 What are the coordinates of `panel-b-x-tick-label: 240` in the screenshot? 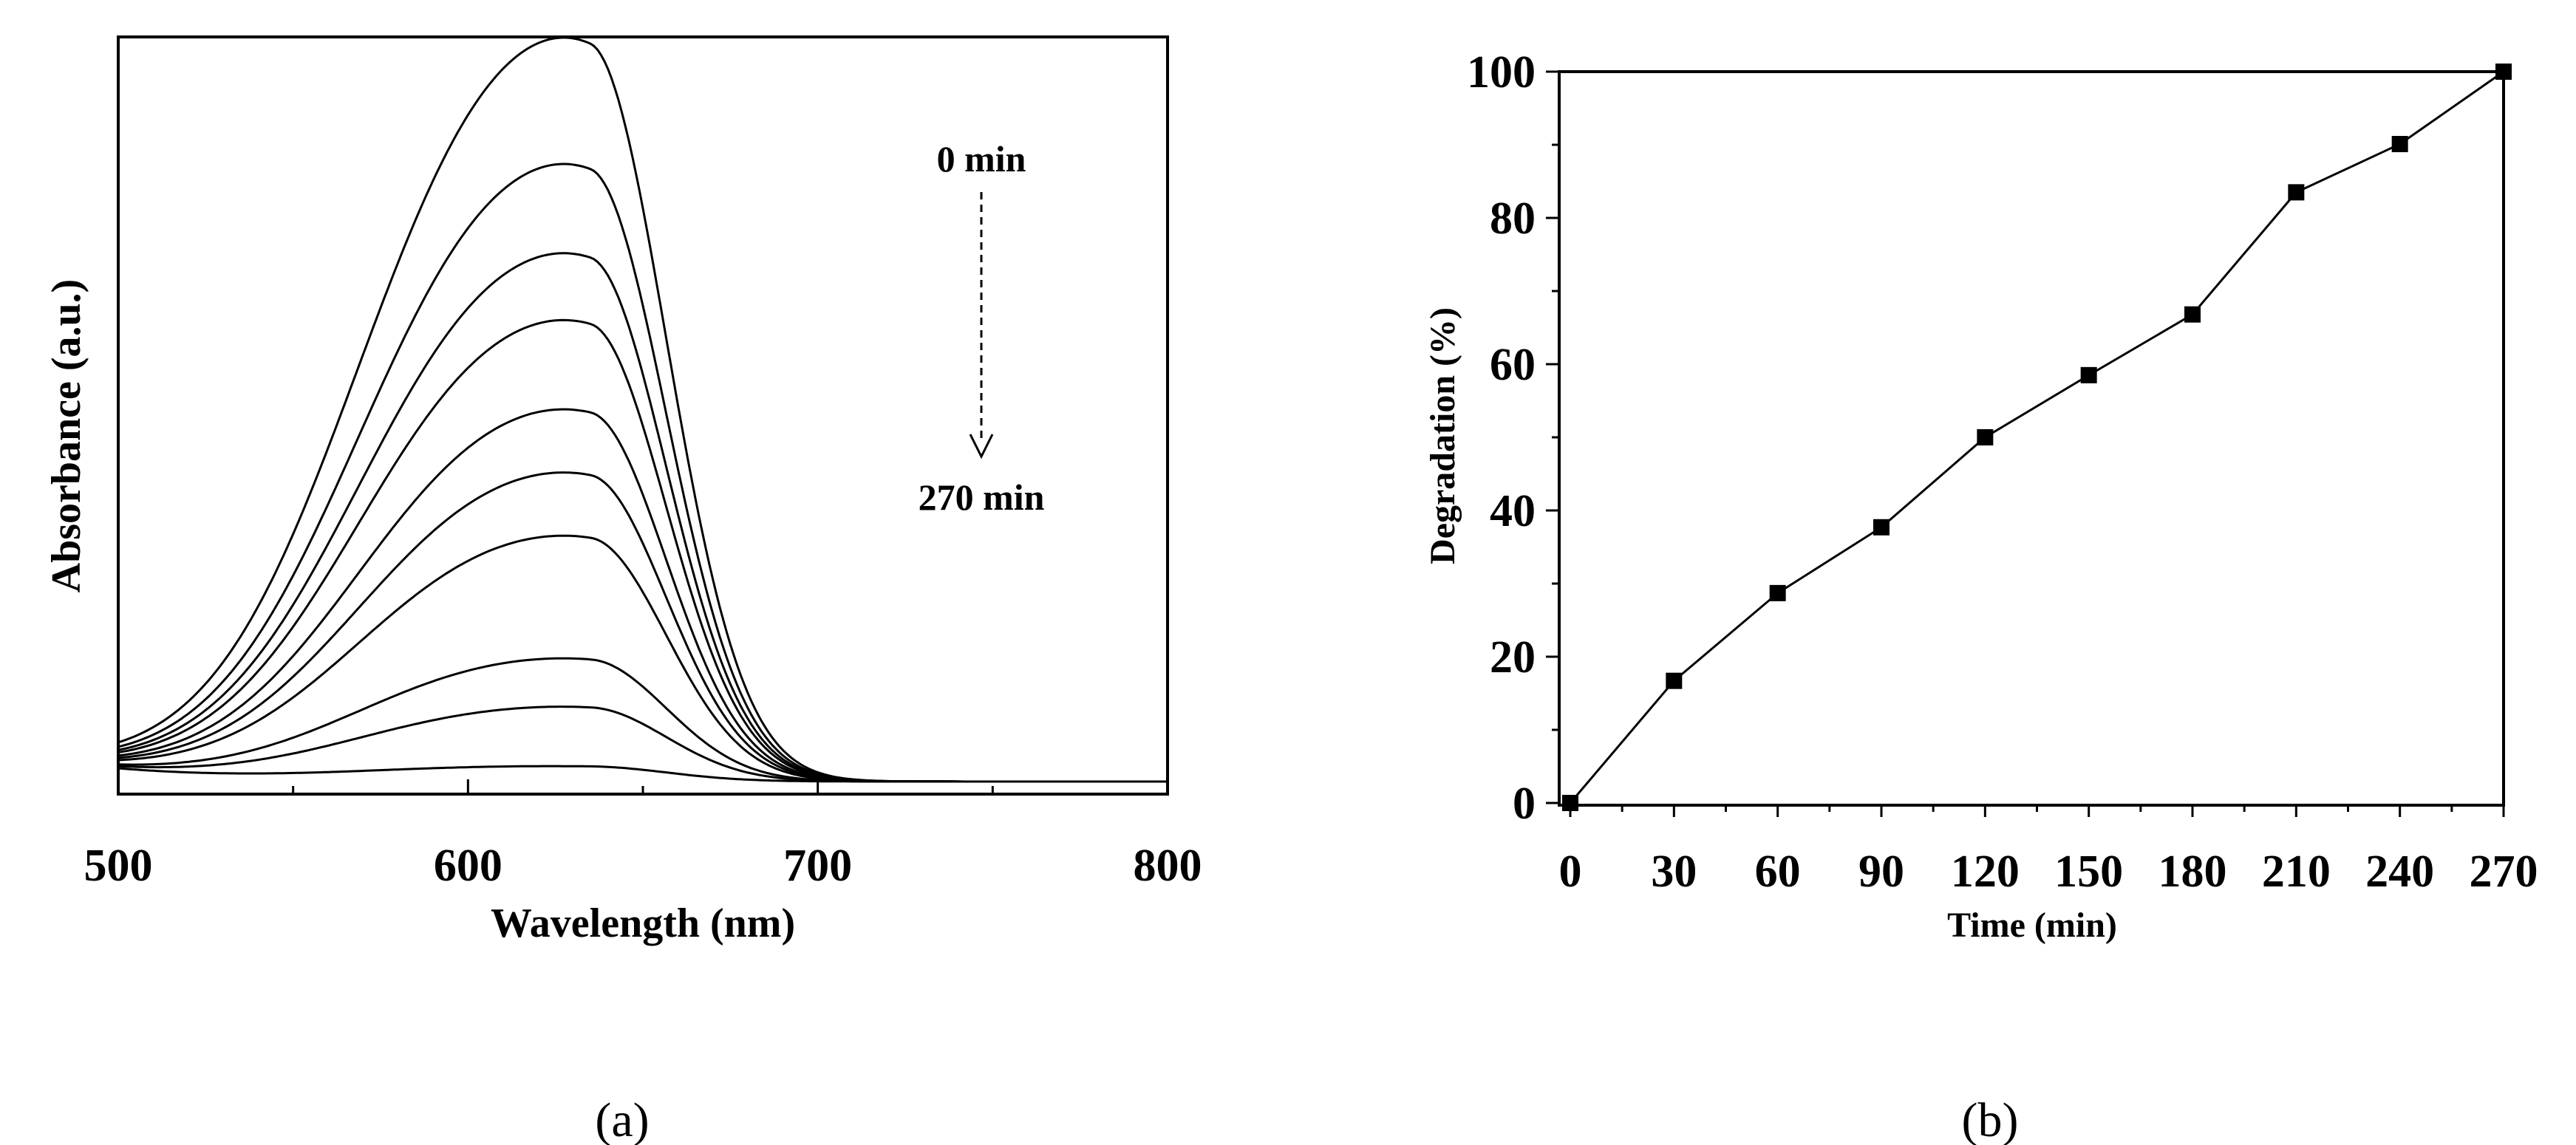 It's located at (2399, 872).